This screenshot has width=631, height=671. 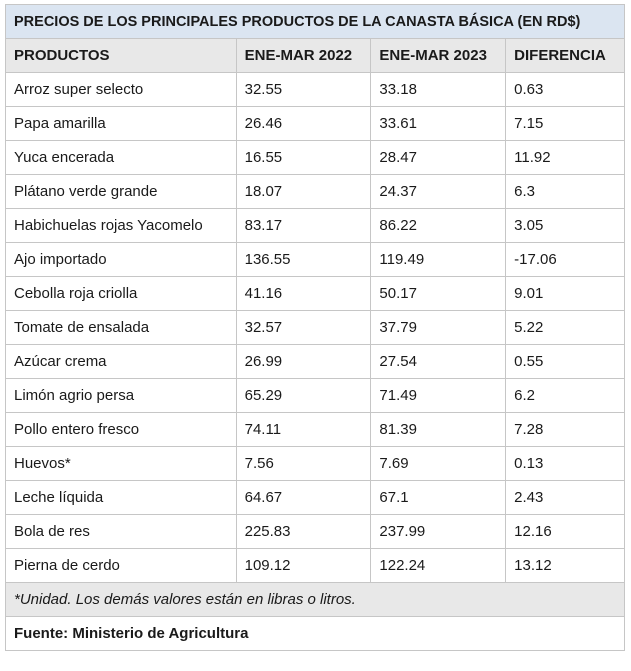 I want to click on table-row: Pierna de cerdo 109.12 122.24 13.12, so click(x=315, y=565).